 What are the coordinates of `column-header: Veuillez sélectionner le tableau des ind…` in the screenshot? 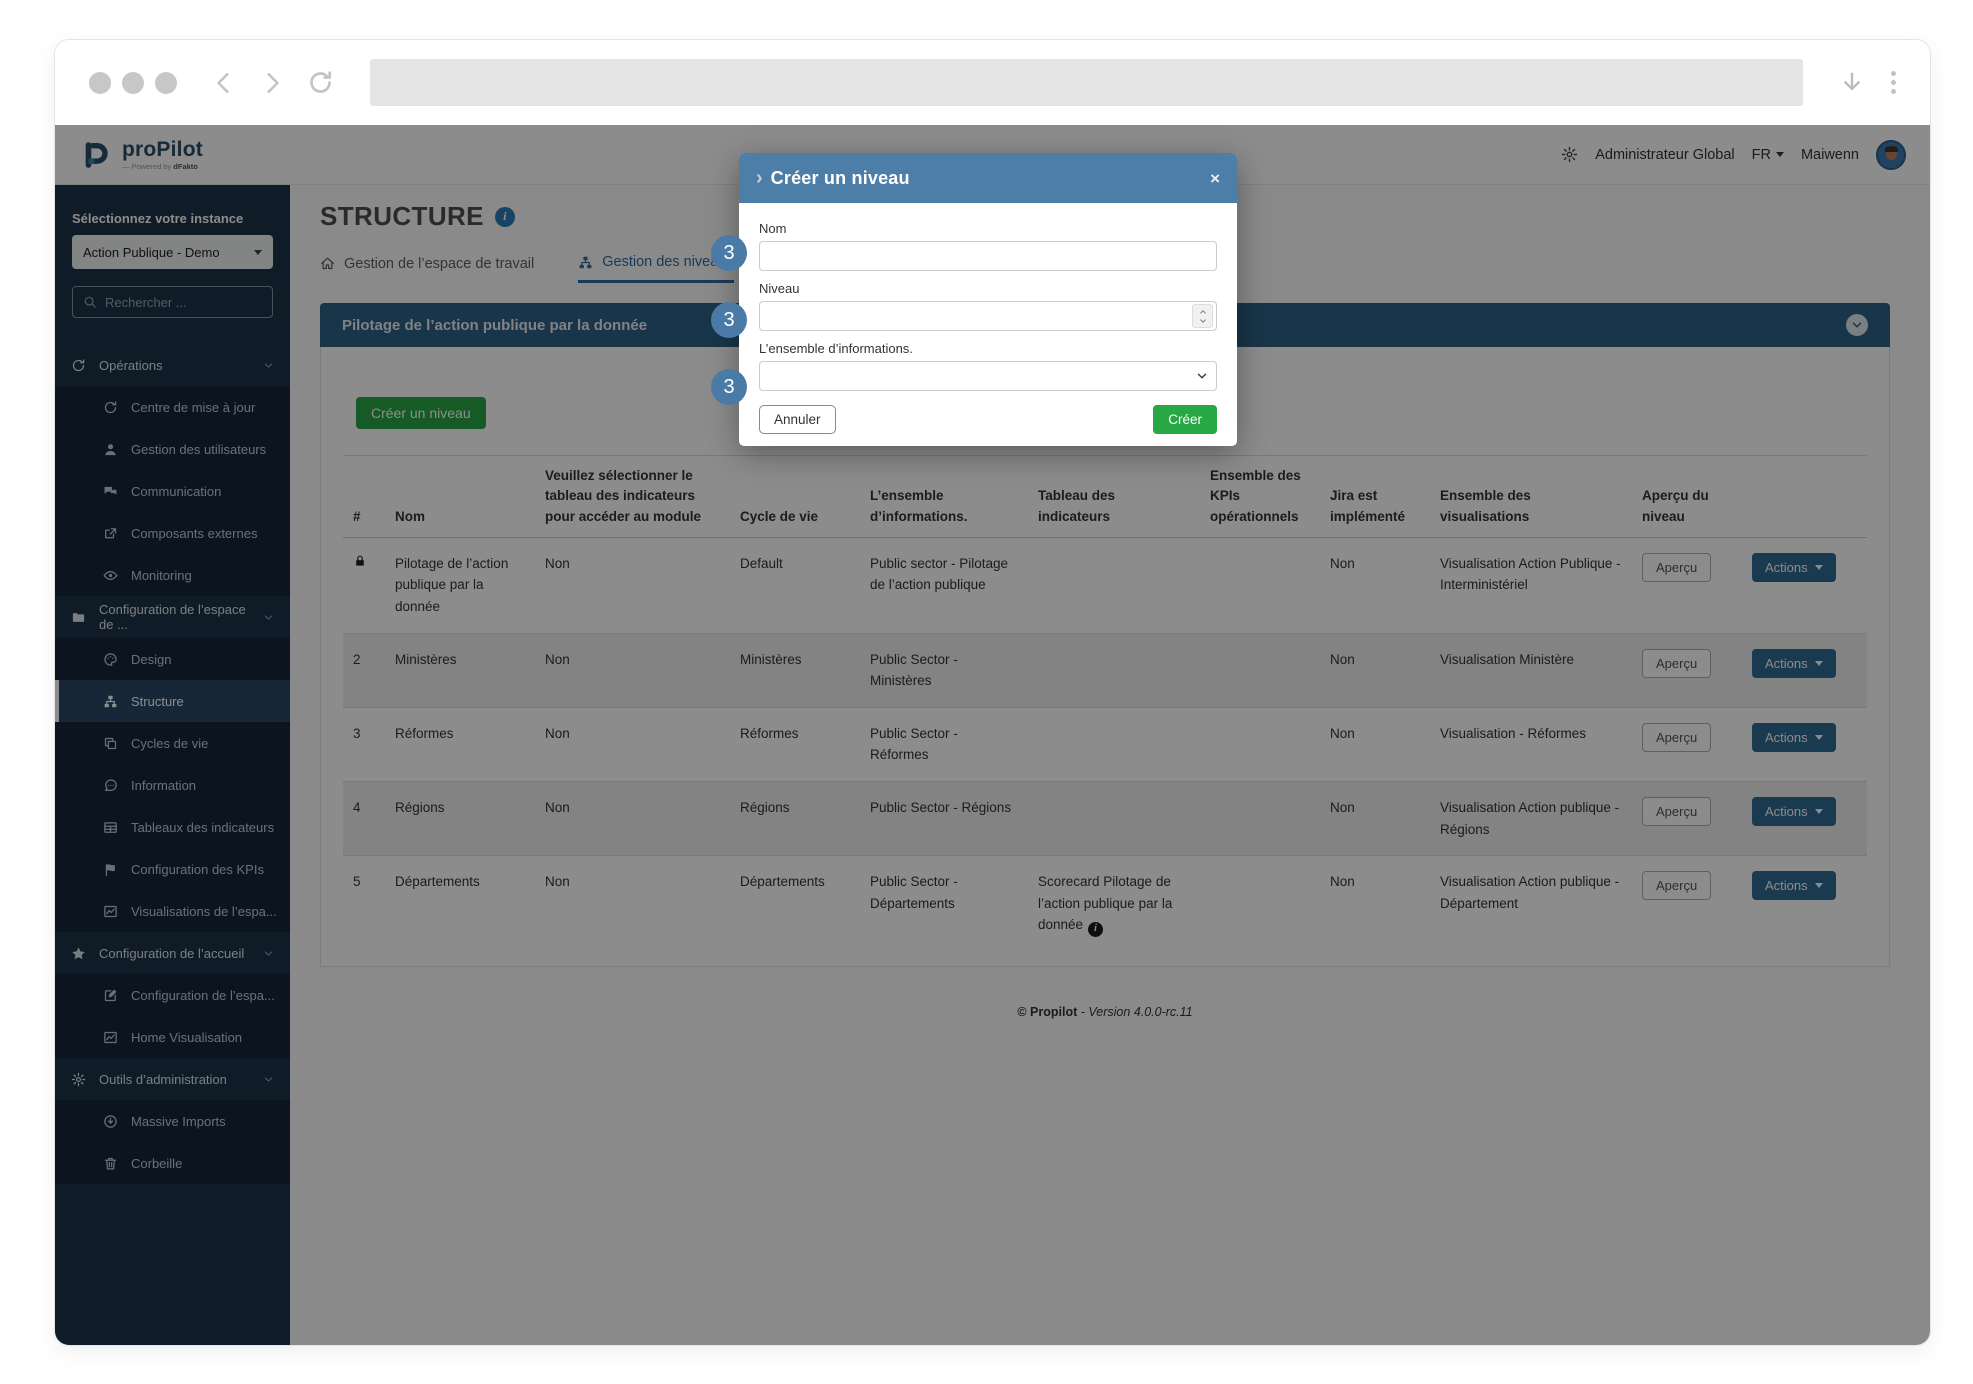 It's located at (632, 496).